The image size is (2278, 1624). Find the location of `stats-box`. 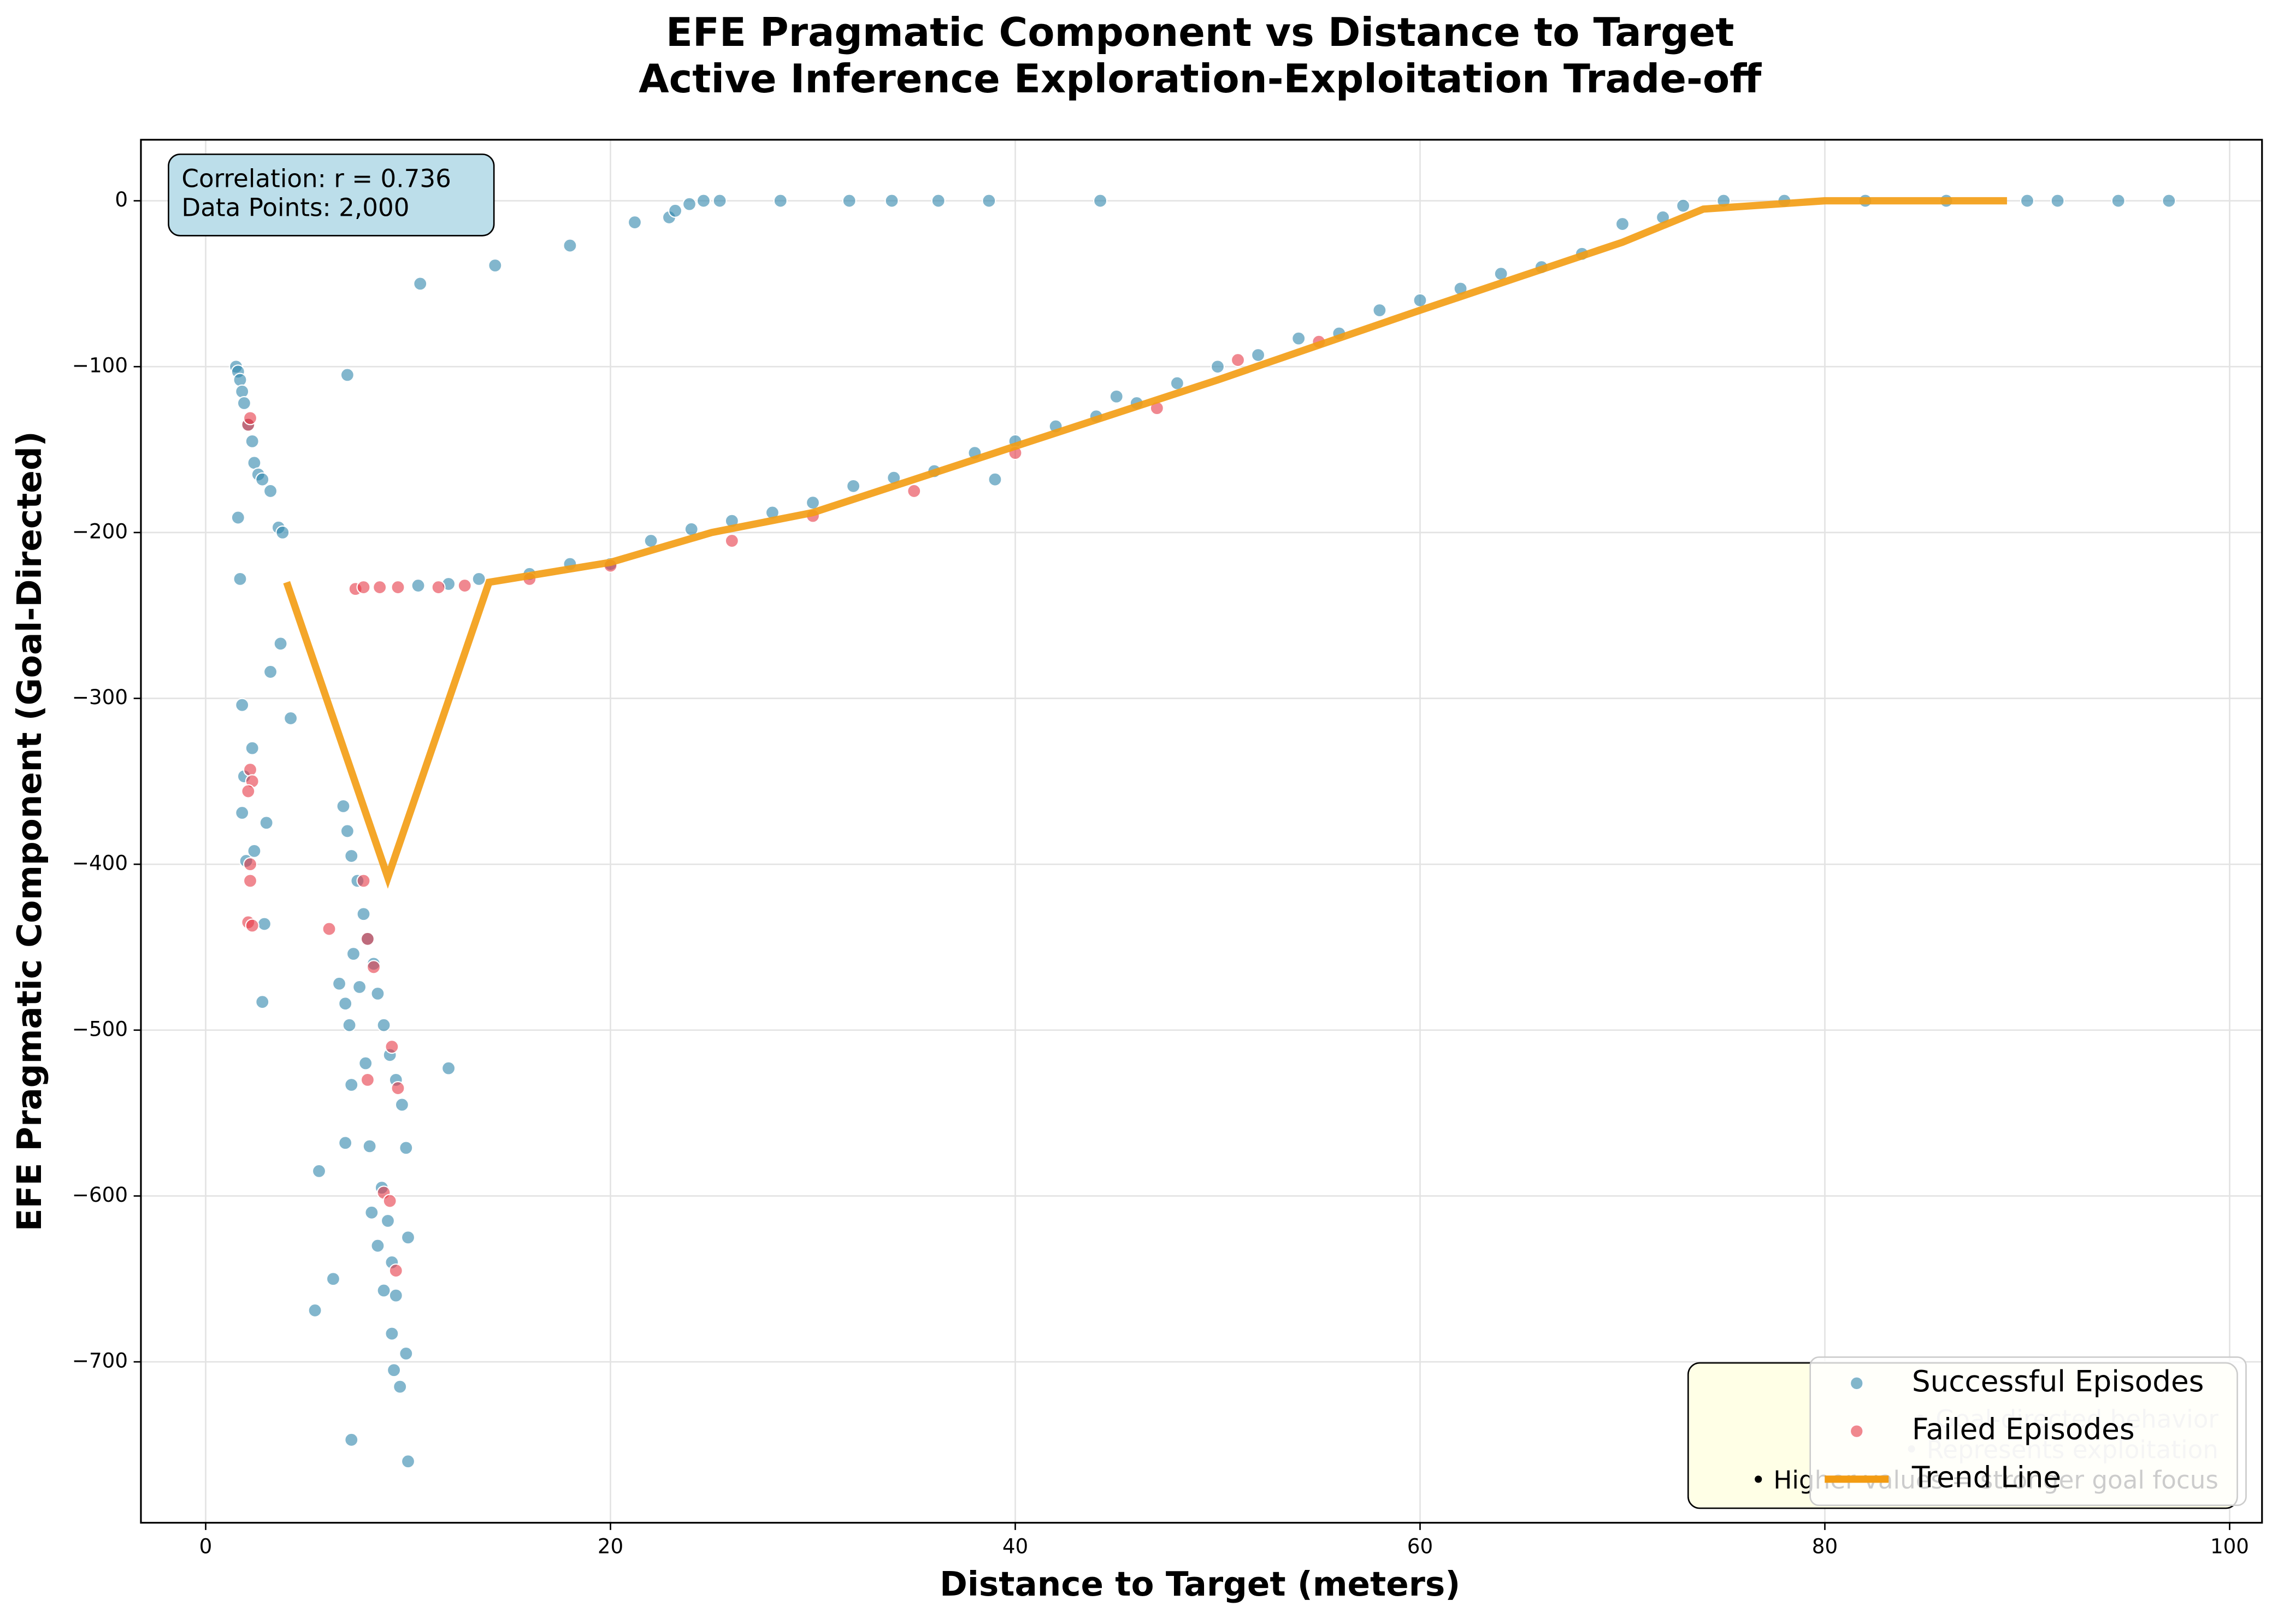

stats-box is located at coordinates (331, 195).